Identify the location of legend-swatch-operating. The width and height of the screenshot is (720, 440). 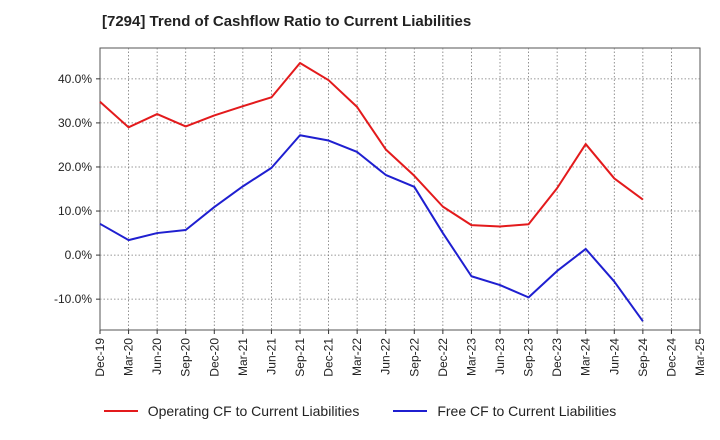
(120, 411).